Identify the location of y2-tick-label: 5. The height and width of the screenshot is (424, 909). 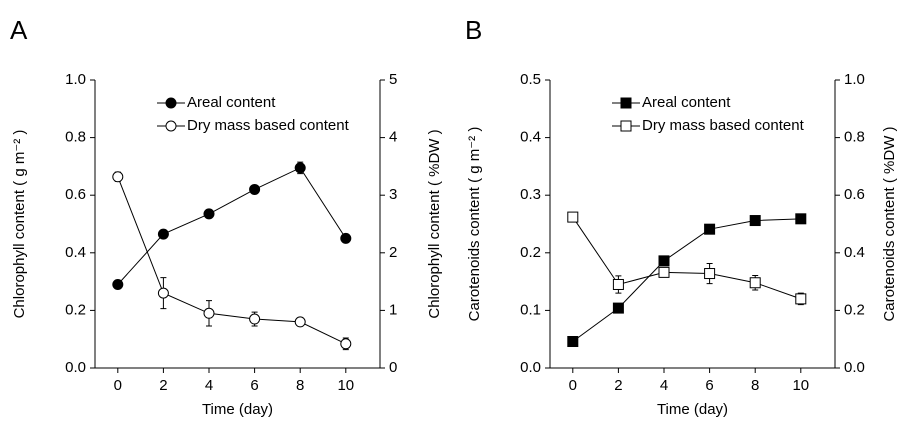
(393, 79).